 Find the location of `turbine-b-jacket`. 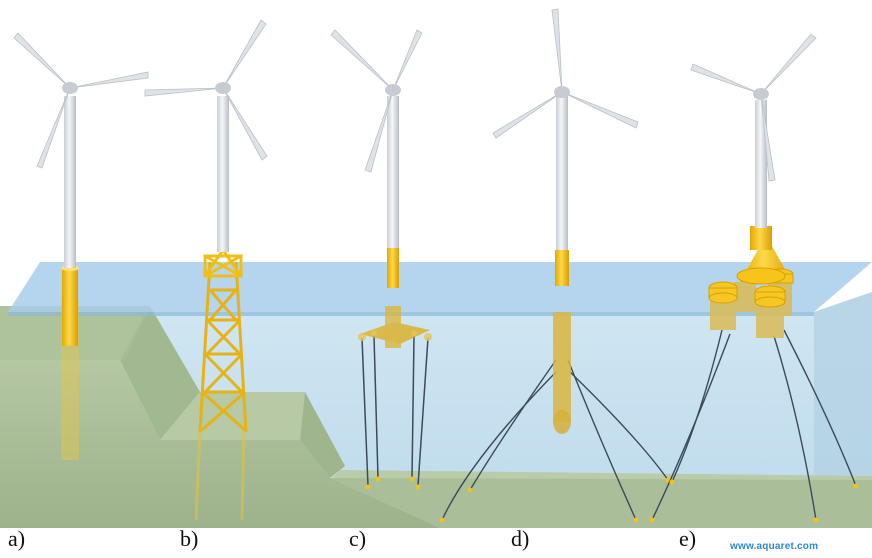

turbine-b-jacket is located at coordinates (206, 270).